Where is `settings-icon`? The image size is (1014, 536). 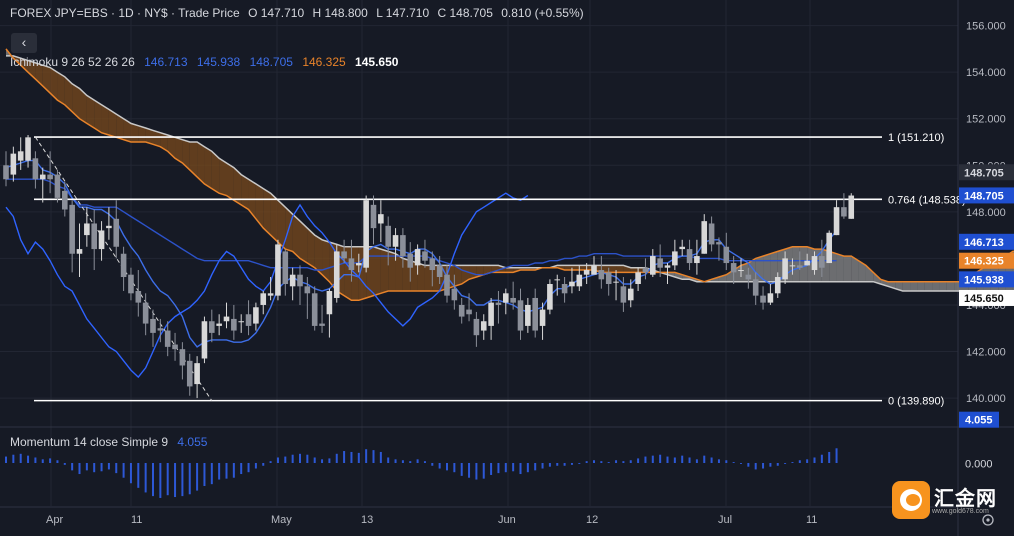 settings-icon is located at coordinates (988, 520).